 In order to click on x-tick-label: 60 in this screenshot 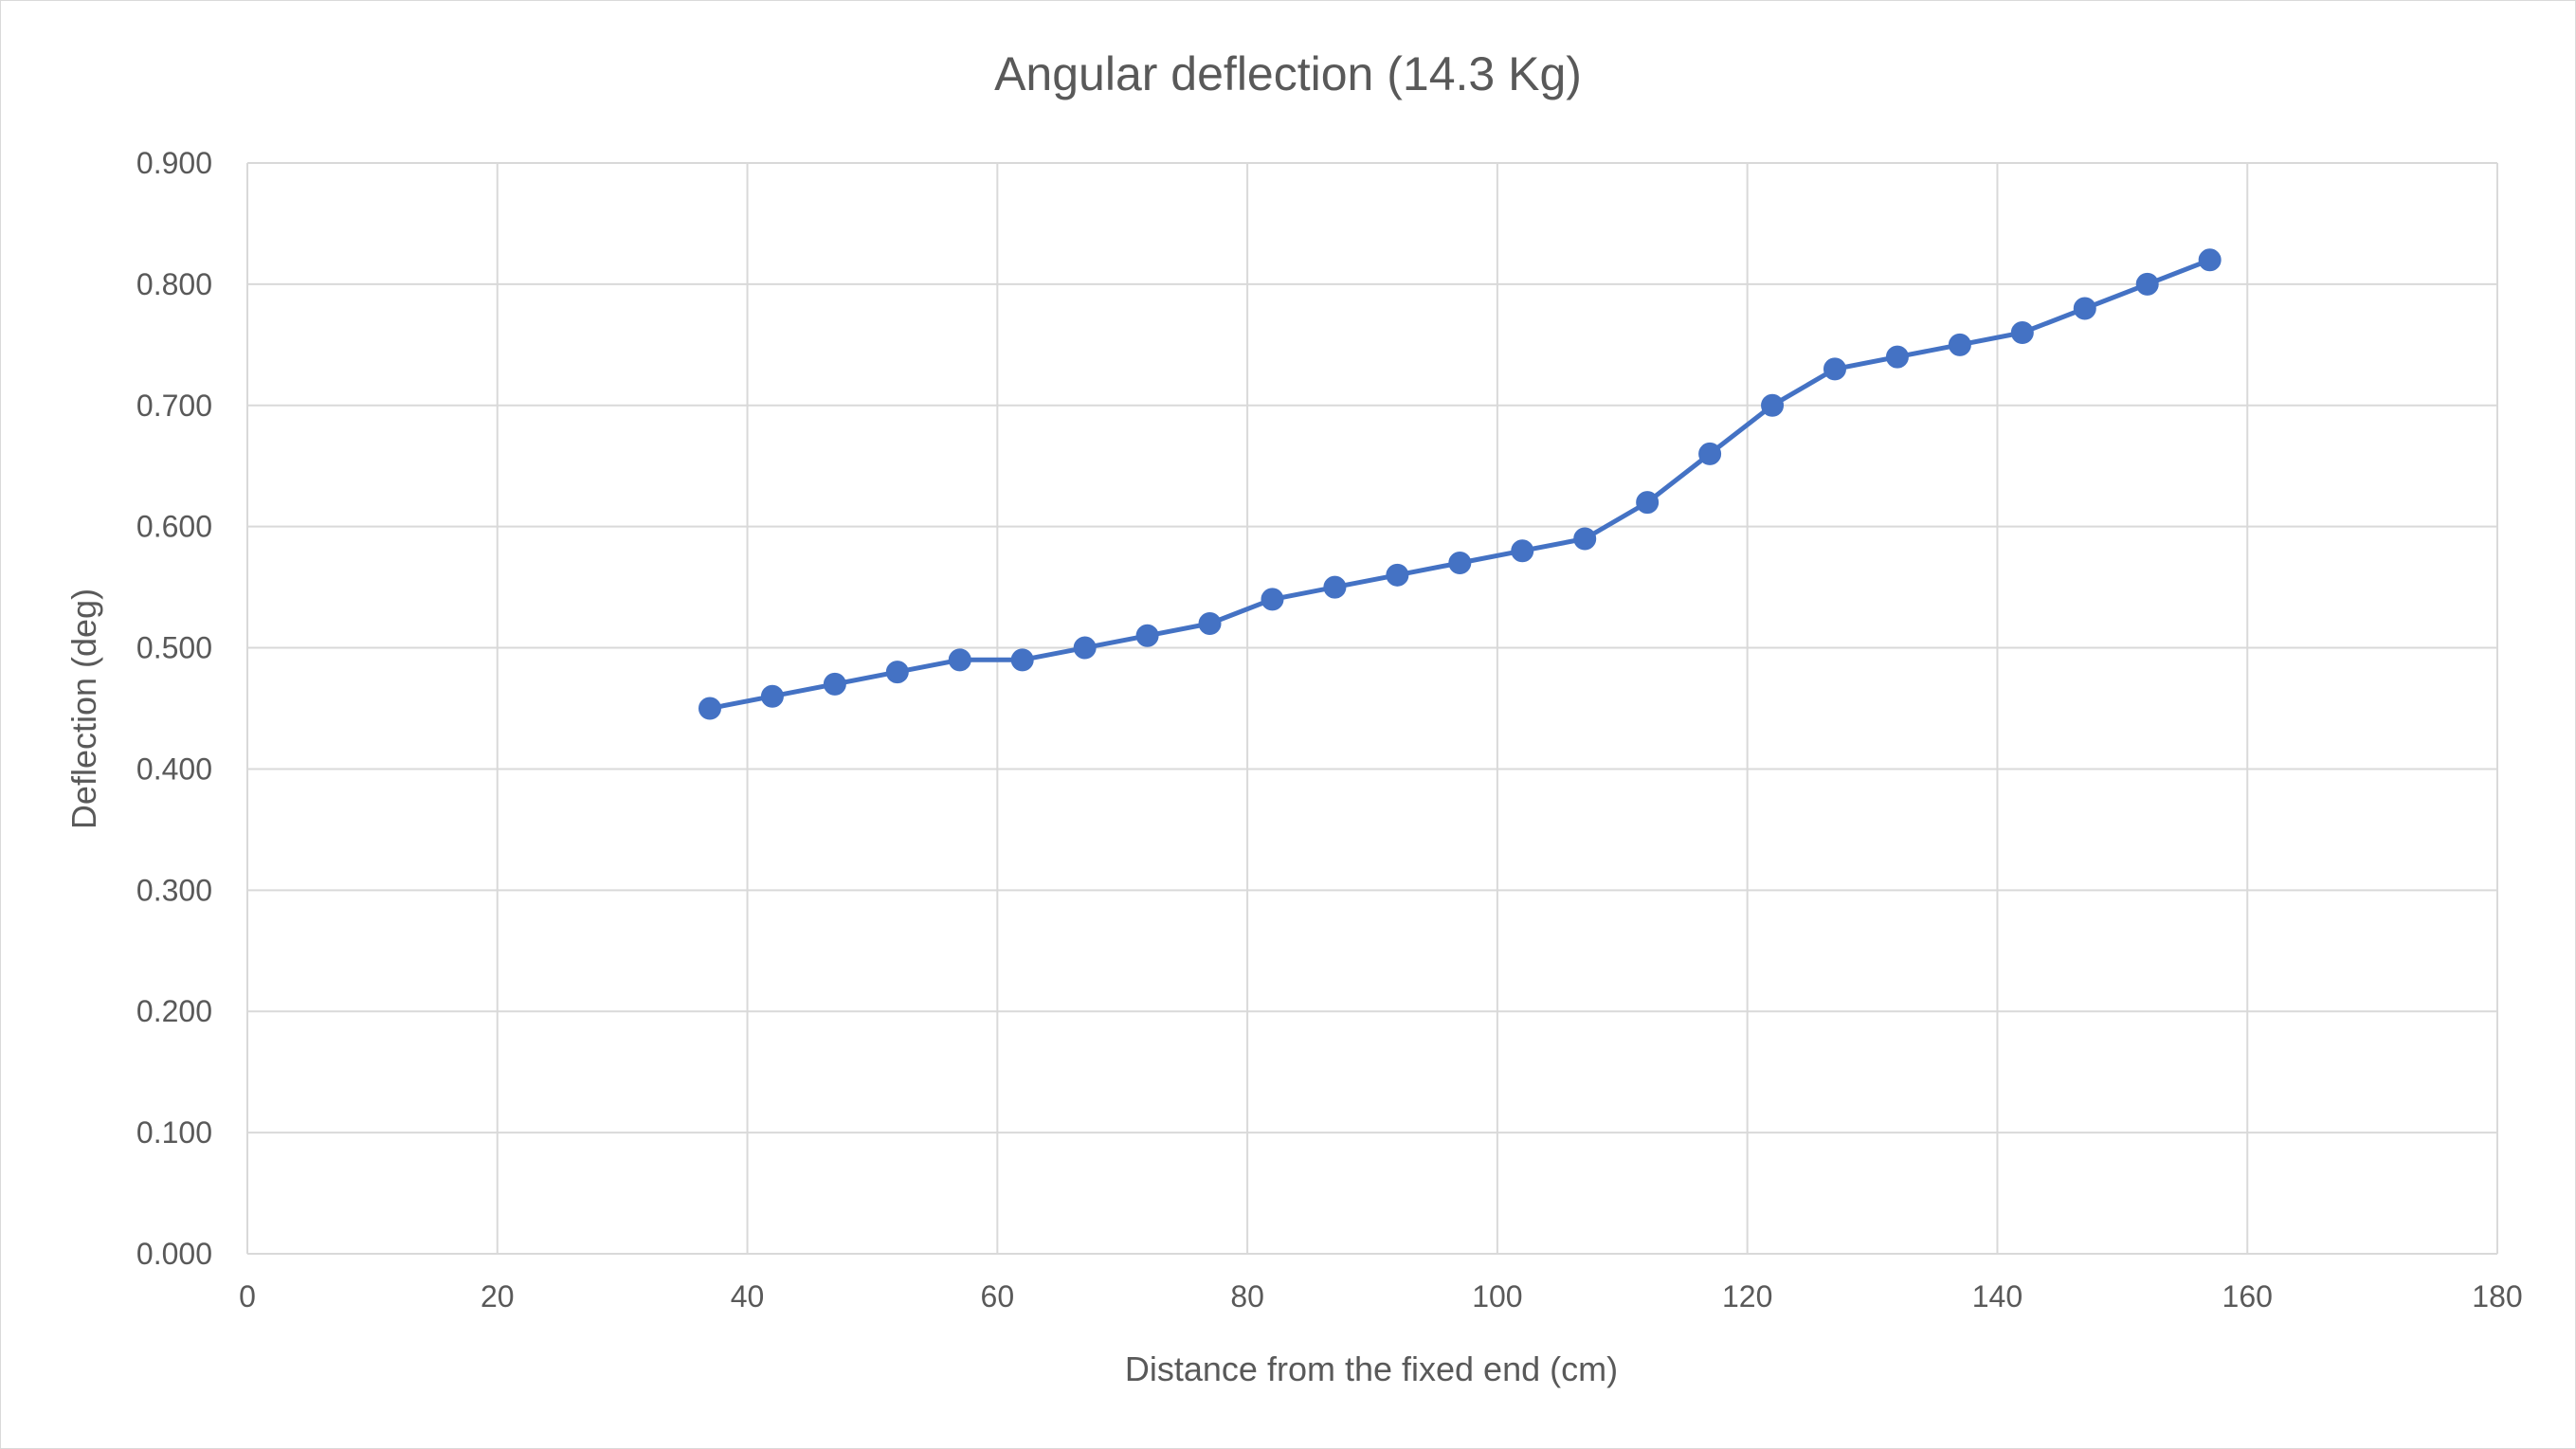, I will do `click(998, 1296)`.